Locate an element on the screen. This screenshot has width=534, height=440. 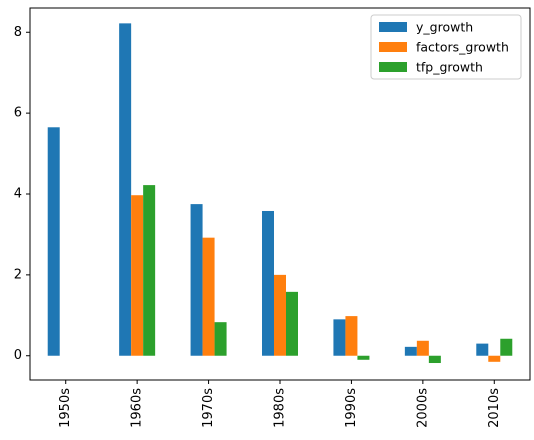
bar-factors_growth-2010s is located at coordinates (494, 358).